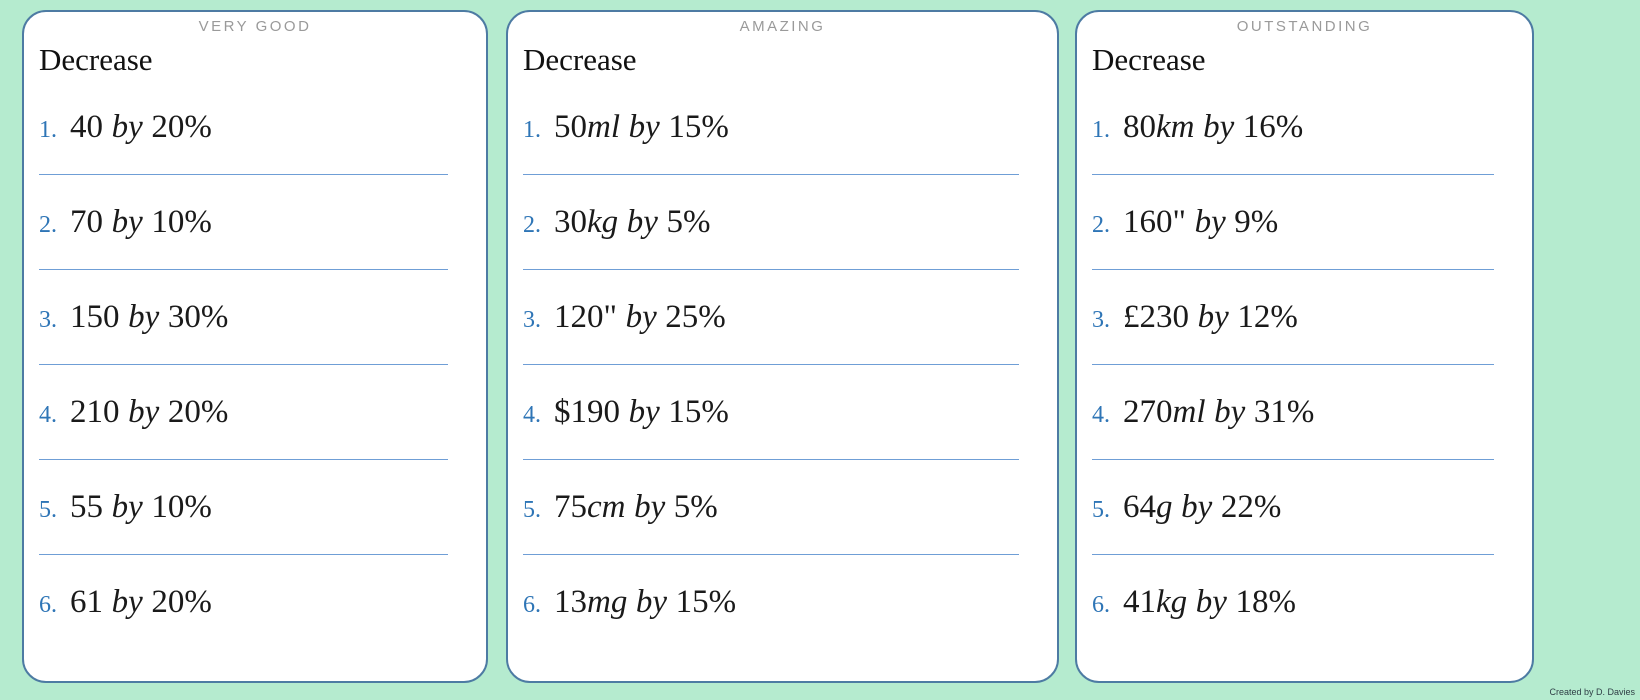 The image size is (1640, 700). Describe the element at coordinates (262, 317) in the screenshot. I see `problem-row: 3. 150 by 30%` at that location.